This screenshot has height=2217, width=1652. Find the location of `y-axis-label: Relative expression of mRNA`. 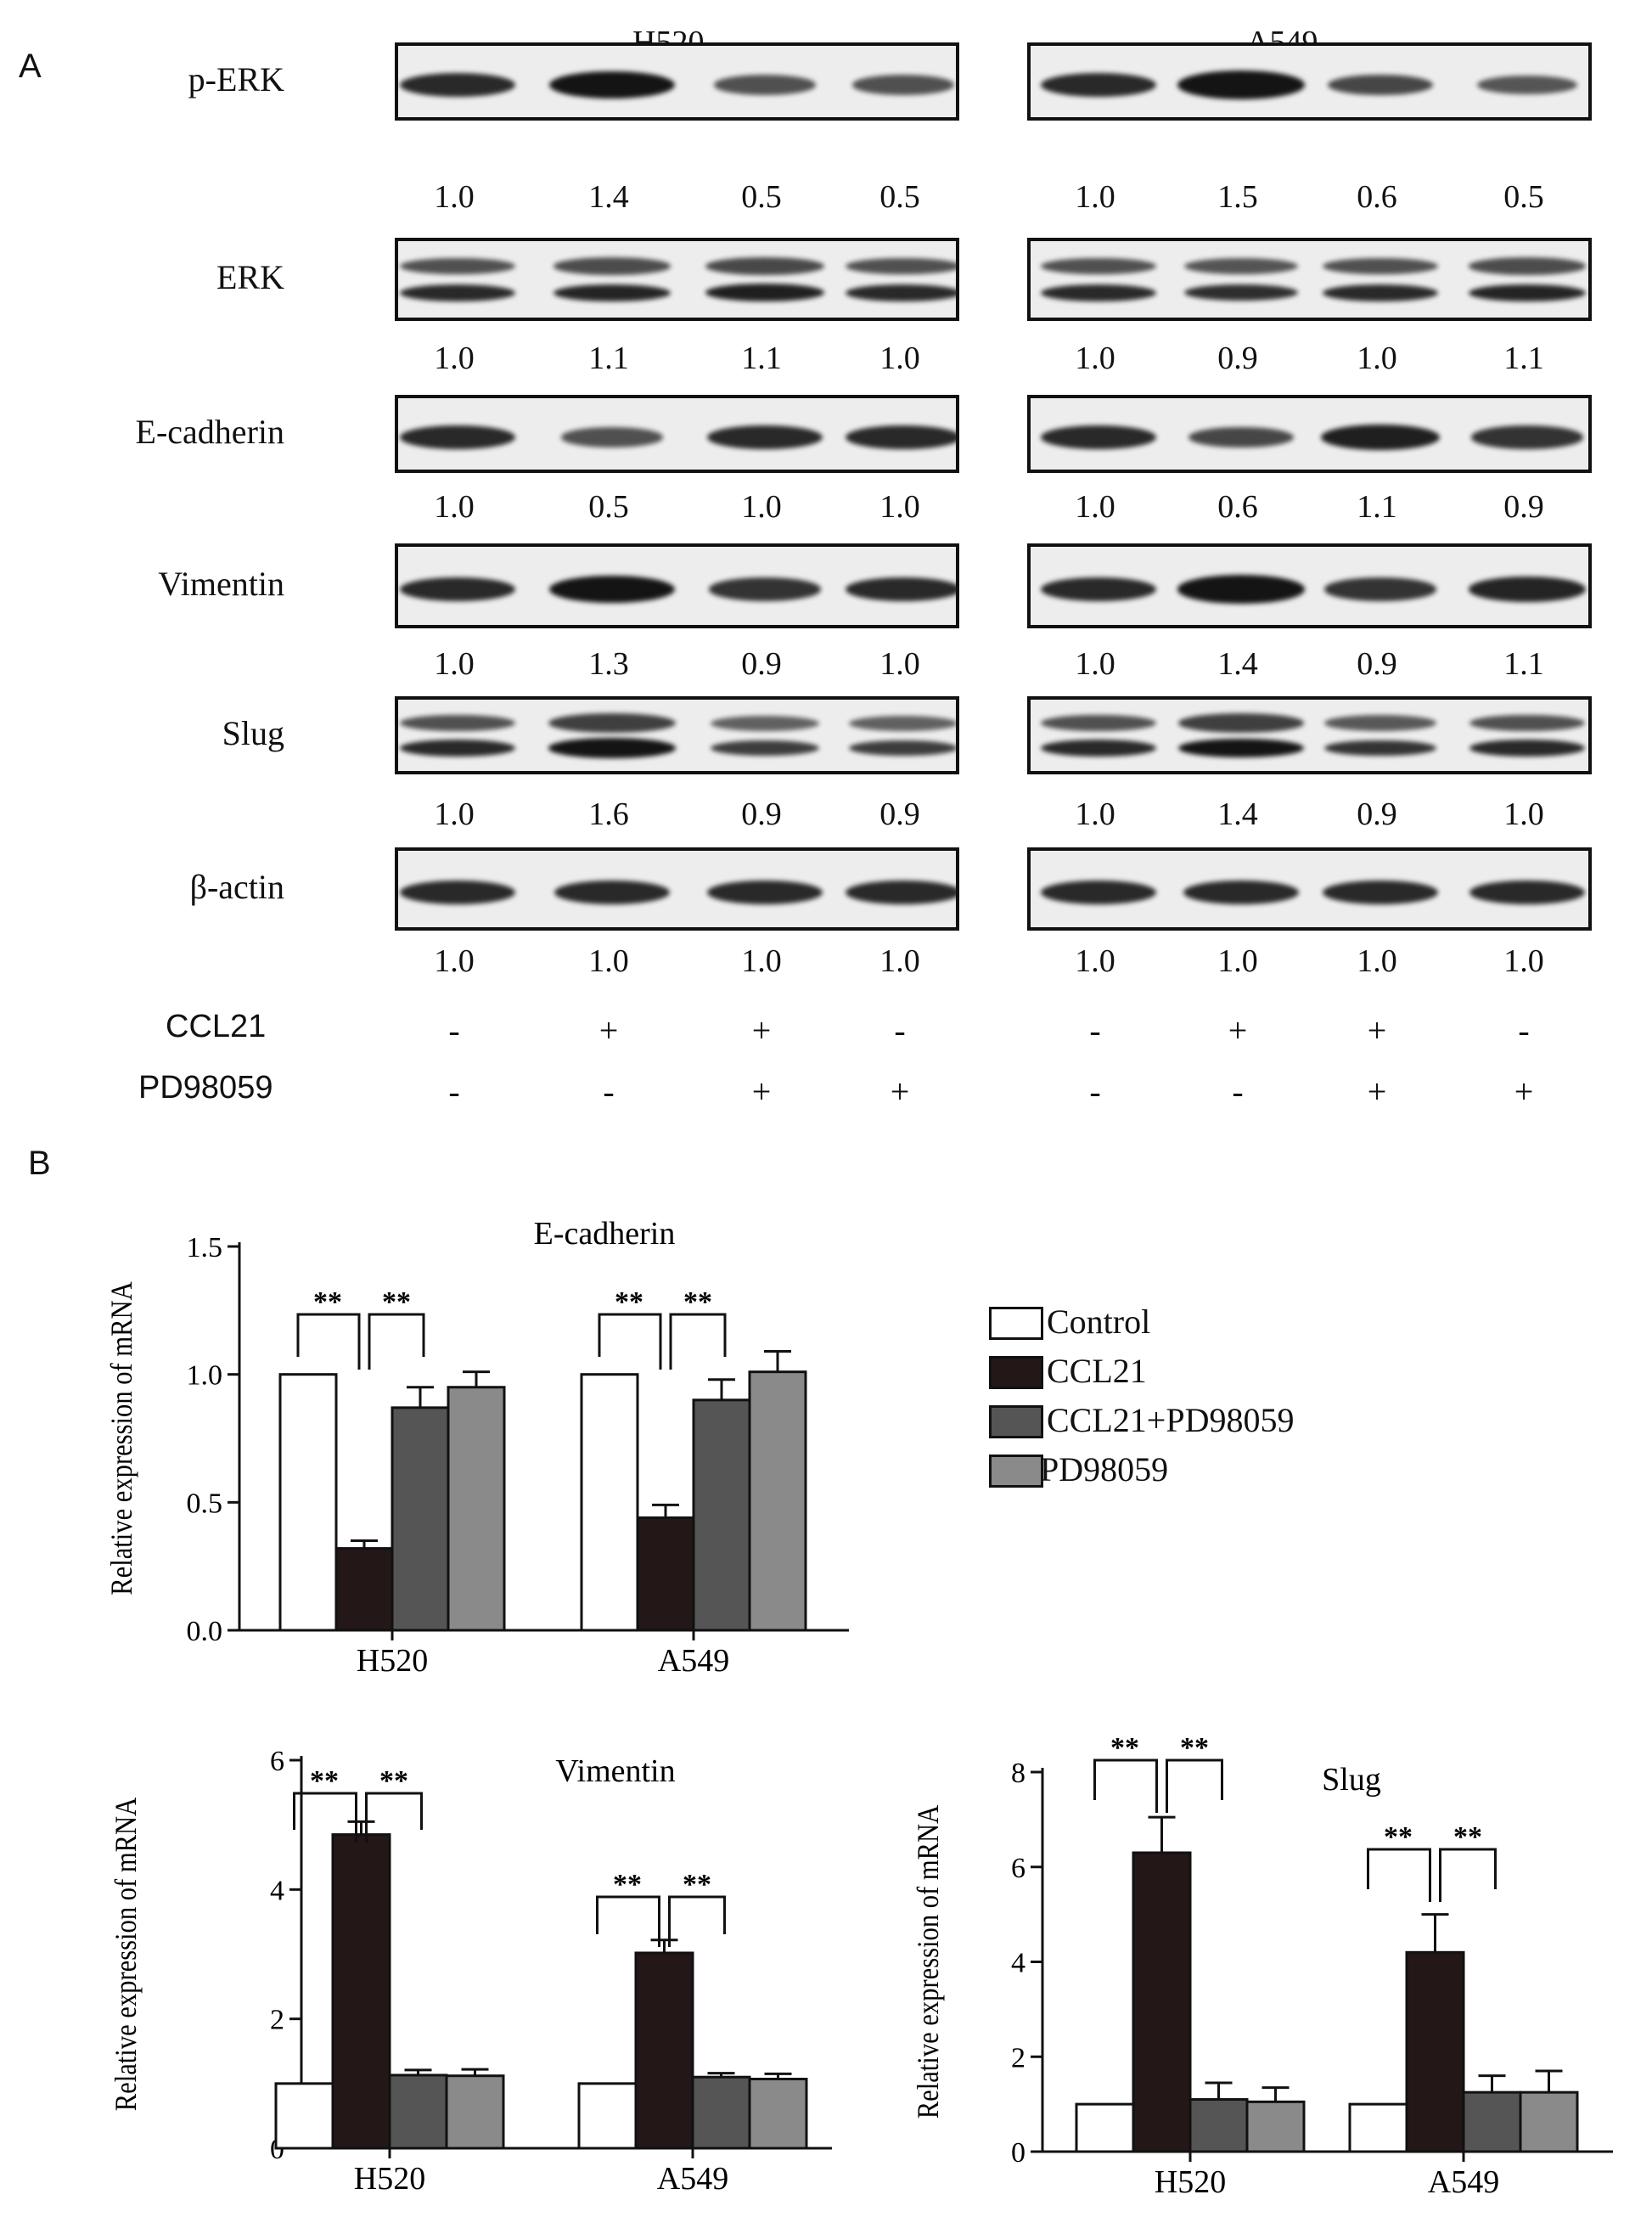

y-axis-label: Relative expression of mRNA is located at coordinates (127, 1954).